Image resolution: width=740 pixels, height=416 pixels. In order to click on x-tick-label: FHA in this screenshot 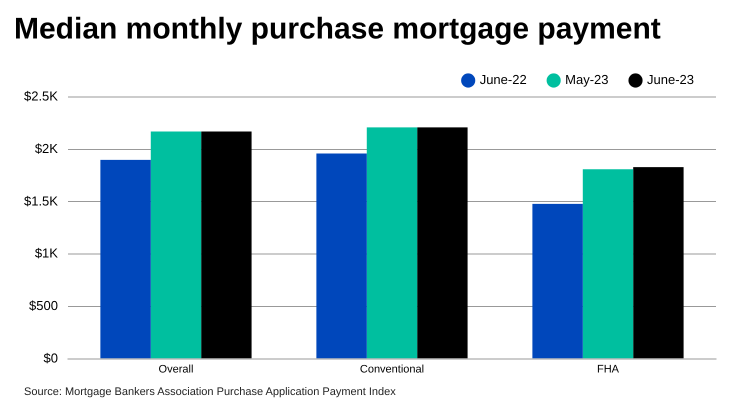, I will do `click(608, 369)`.